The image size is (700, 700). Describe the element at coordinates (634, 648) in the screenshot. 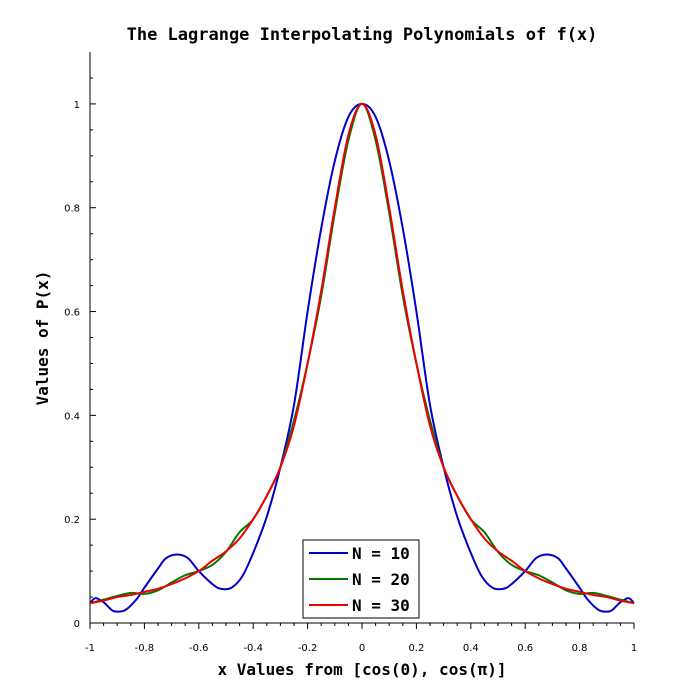

I see `x-tick-label: 1` at that location.